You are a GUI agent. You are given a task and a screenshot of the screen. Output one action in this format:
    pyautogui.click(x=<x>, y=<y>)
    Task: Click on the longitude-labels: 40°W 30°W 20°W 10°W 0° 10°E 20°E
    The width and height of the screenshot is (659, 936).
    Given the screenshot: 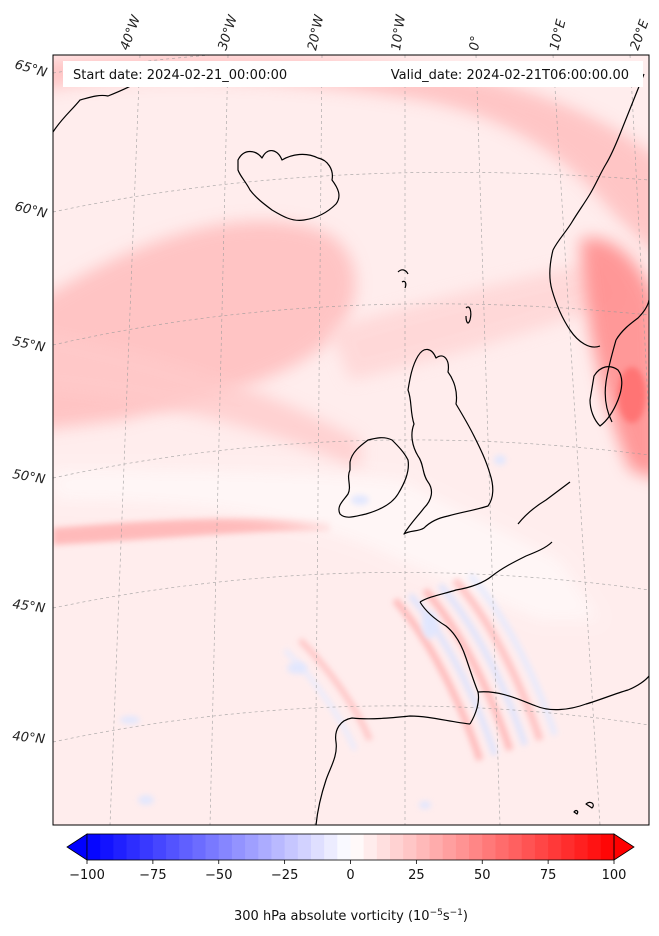 What is the action you would take?
    pyautogui.click(x=385, y=32)
    